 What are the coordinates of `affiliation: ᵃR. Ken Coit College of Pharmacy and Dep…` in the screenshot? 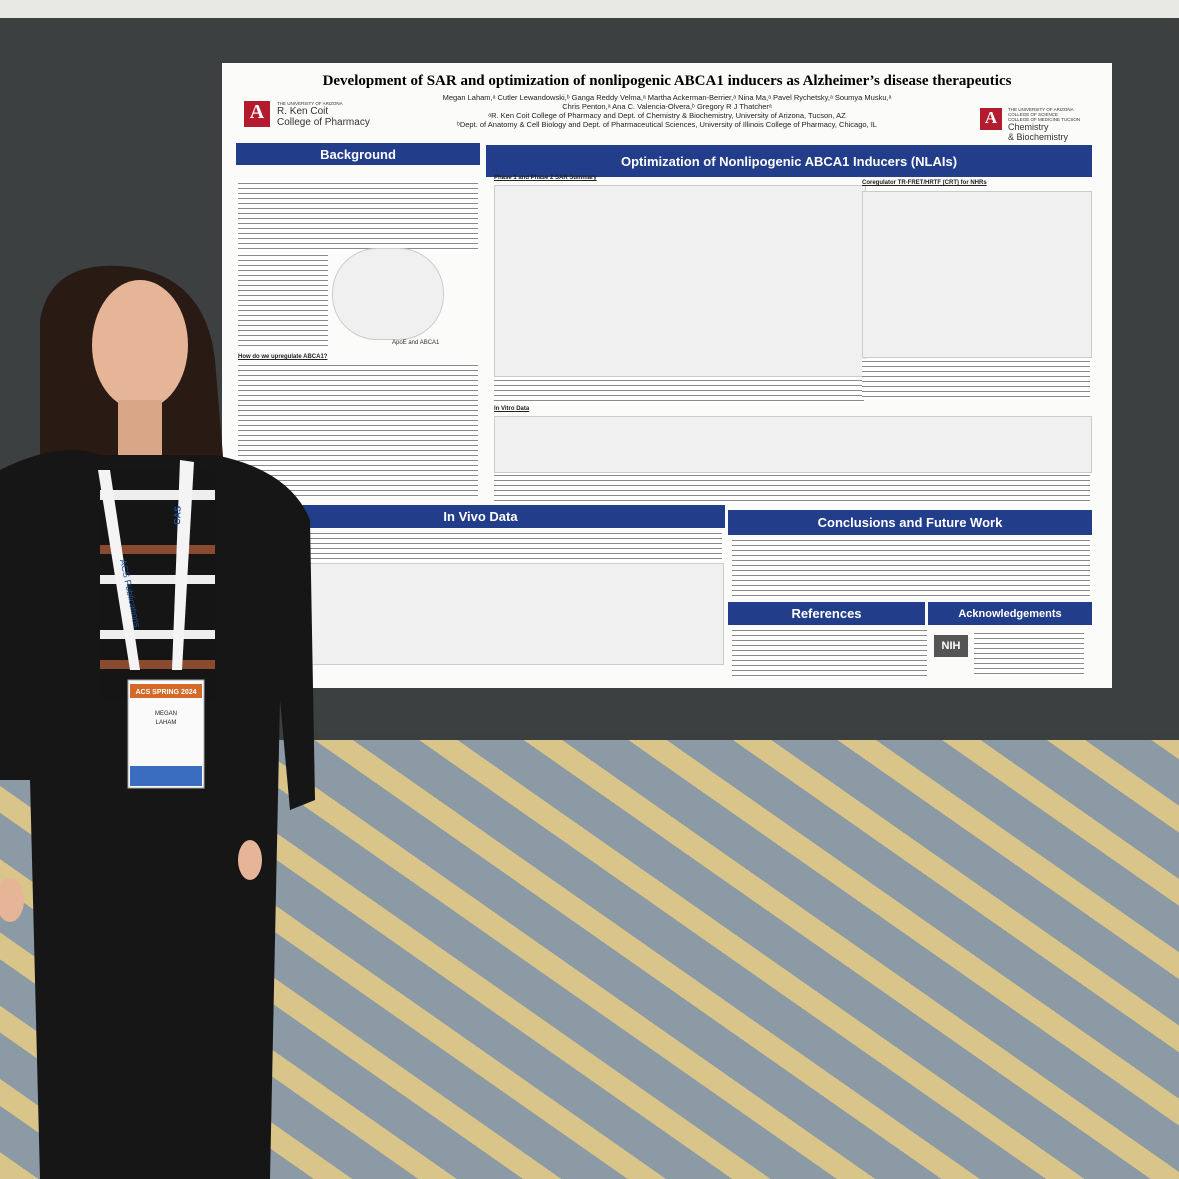 It's located at (667, 115).